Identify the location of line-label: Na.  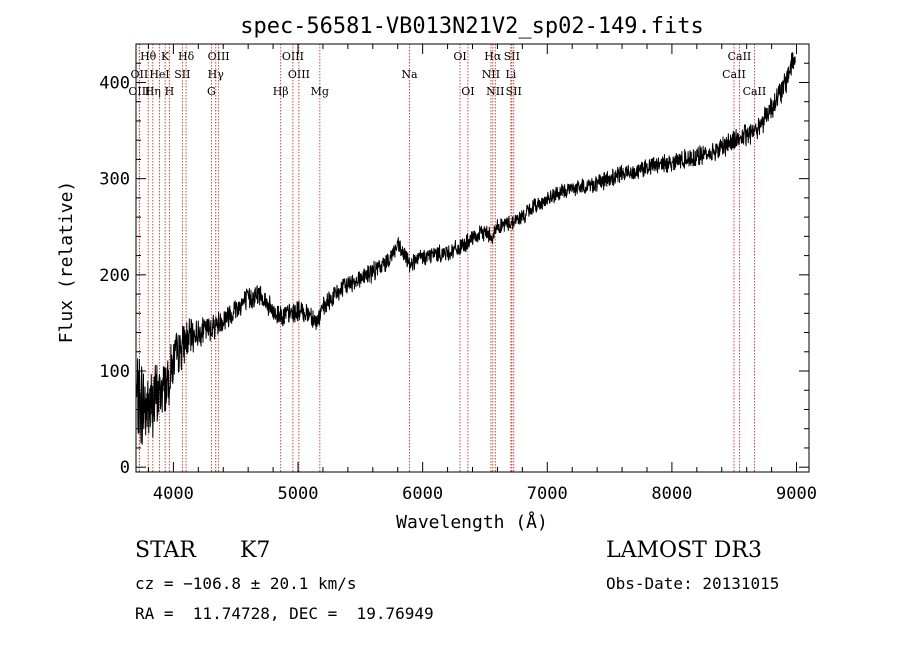
(409, 74).